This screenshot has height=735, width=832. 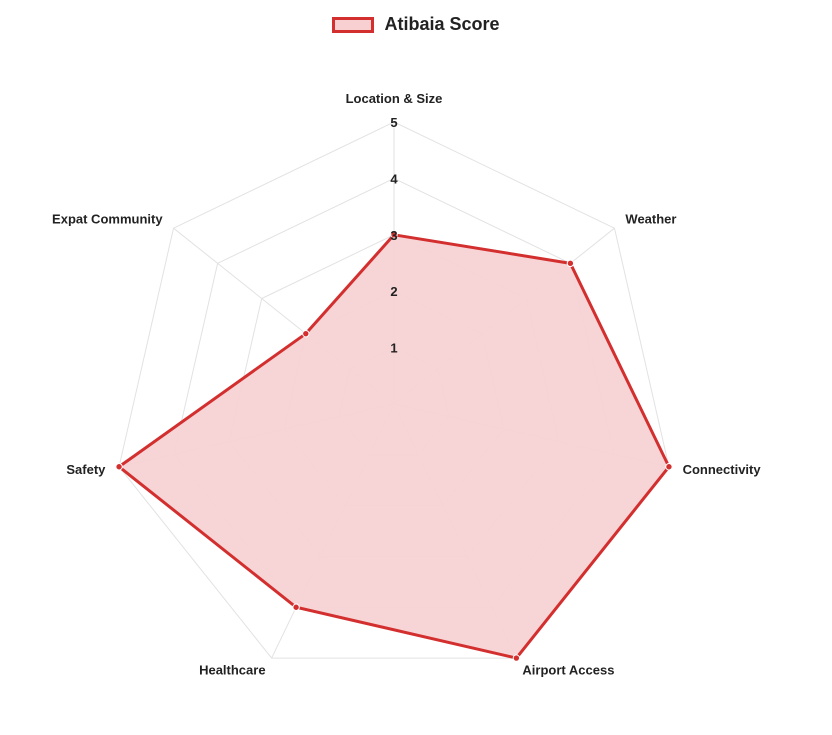 I want to click on tick-label: 1, so click(x=393, y=348).